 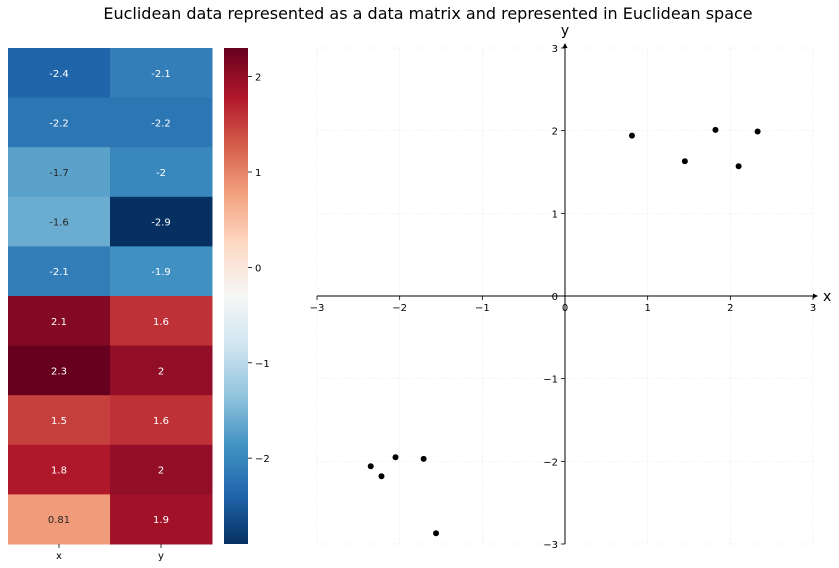 I want to click on heatmap-cell-label: -2, so click(x=161, y=173).